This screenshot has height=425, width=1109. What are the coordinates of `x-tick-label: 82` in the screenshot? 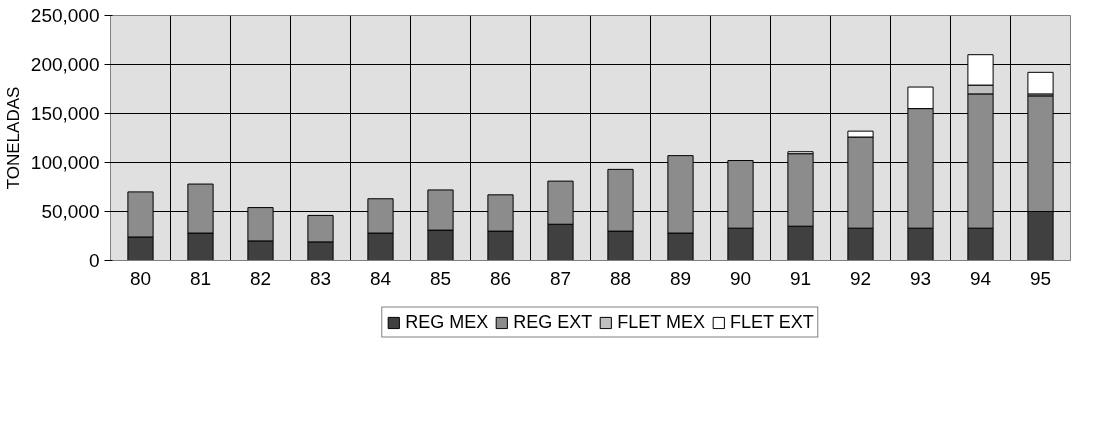 It's located at (260, 278).